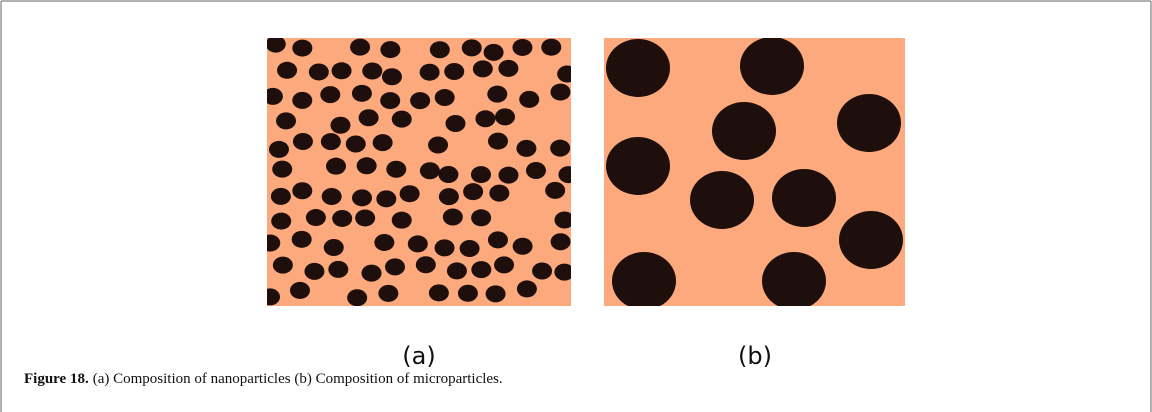 The height and width of the screenshot is (412, 1152). What do you see at coordinates (418, 356) in the screenshot?
I see `panel-label: (a)` at bounding box center [418, 356].